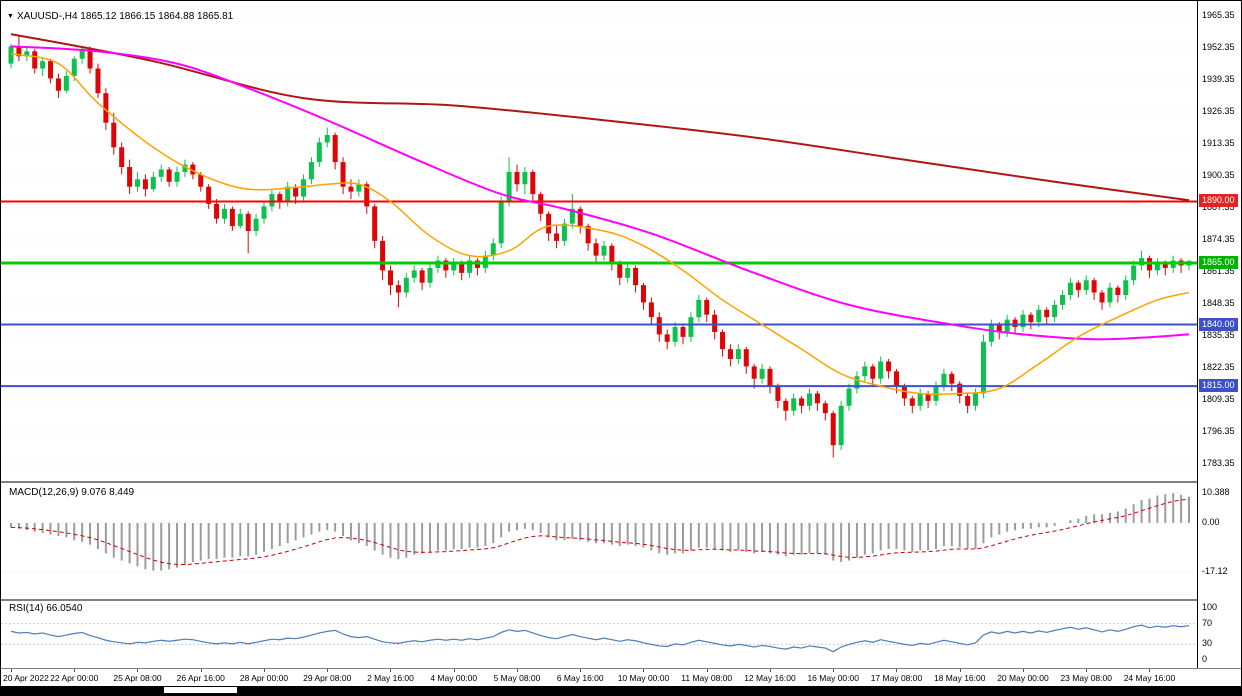  Describe the element at coordinates (26, 608) in the screenshot. I see `rsi-title: RSI(14)` at that location.